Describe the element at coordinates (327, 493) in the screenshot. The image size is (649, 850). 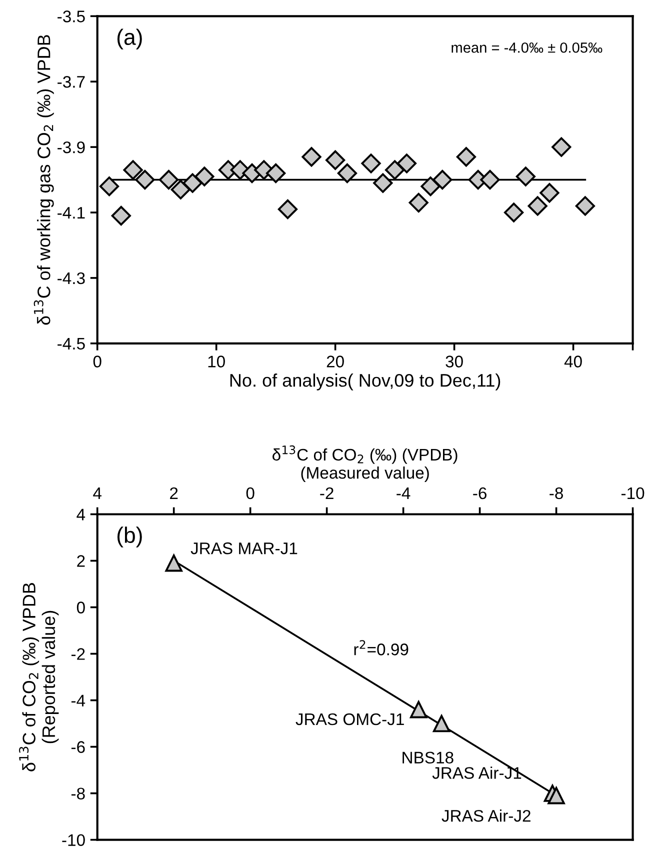
I see `x-tick-label: -2` at that location.